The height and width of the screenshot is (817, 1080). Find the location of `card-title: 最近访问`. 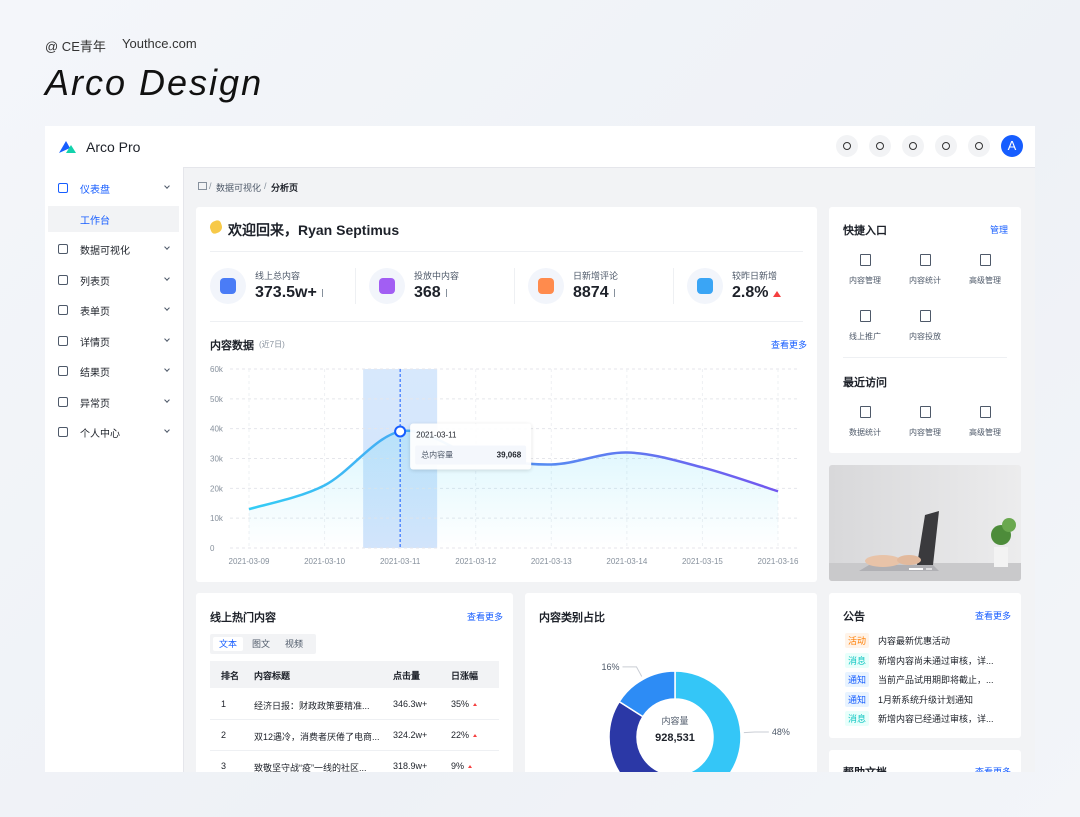

card-title: 最近访问 is located at coordinates (865, 383).